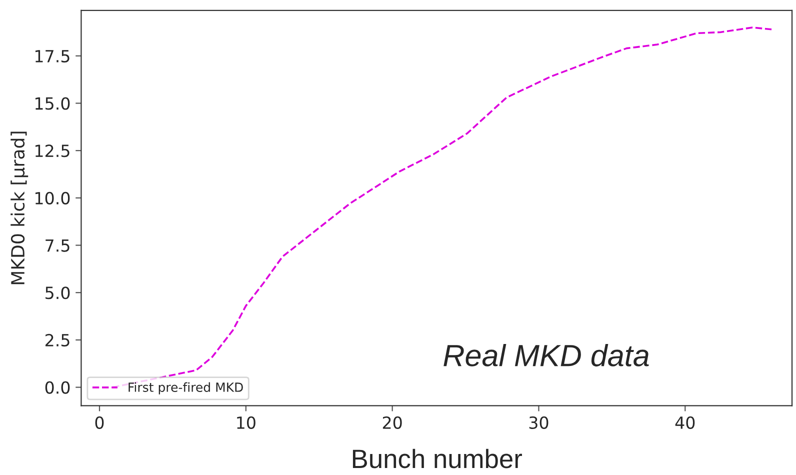 Image resolution: width=796 pixels, height=475 pixels. I want to click on y-tick-label: 15.0, so click(52, 103).